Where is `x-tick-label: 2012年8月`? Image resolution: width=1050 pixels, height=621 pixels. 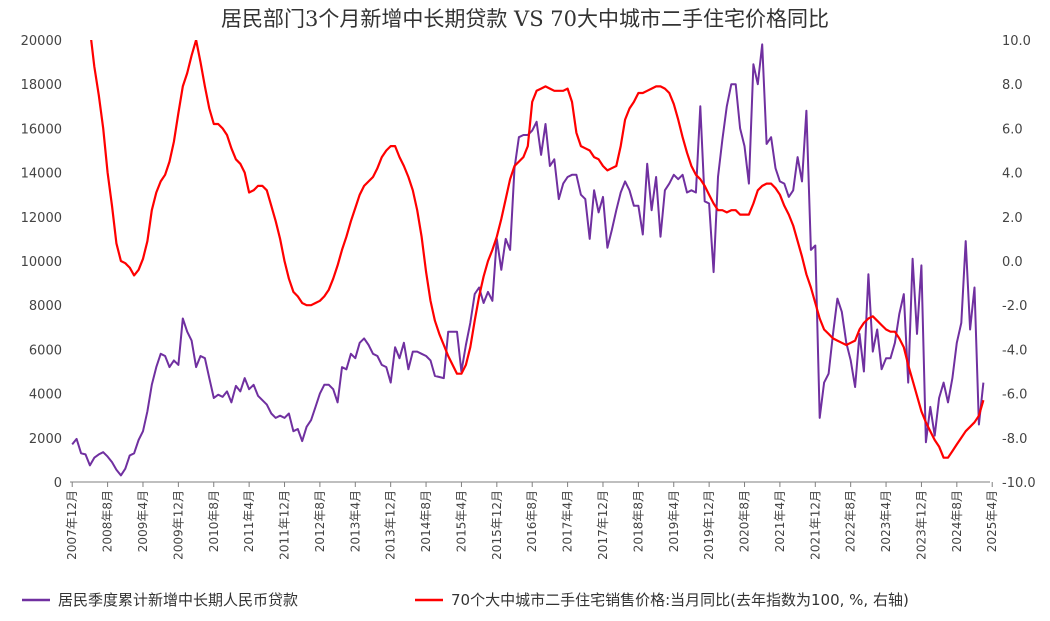
x-tick-label: 2012年8月 is located at coordinates (320, 521).